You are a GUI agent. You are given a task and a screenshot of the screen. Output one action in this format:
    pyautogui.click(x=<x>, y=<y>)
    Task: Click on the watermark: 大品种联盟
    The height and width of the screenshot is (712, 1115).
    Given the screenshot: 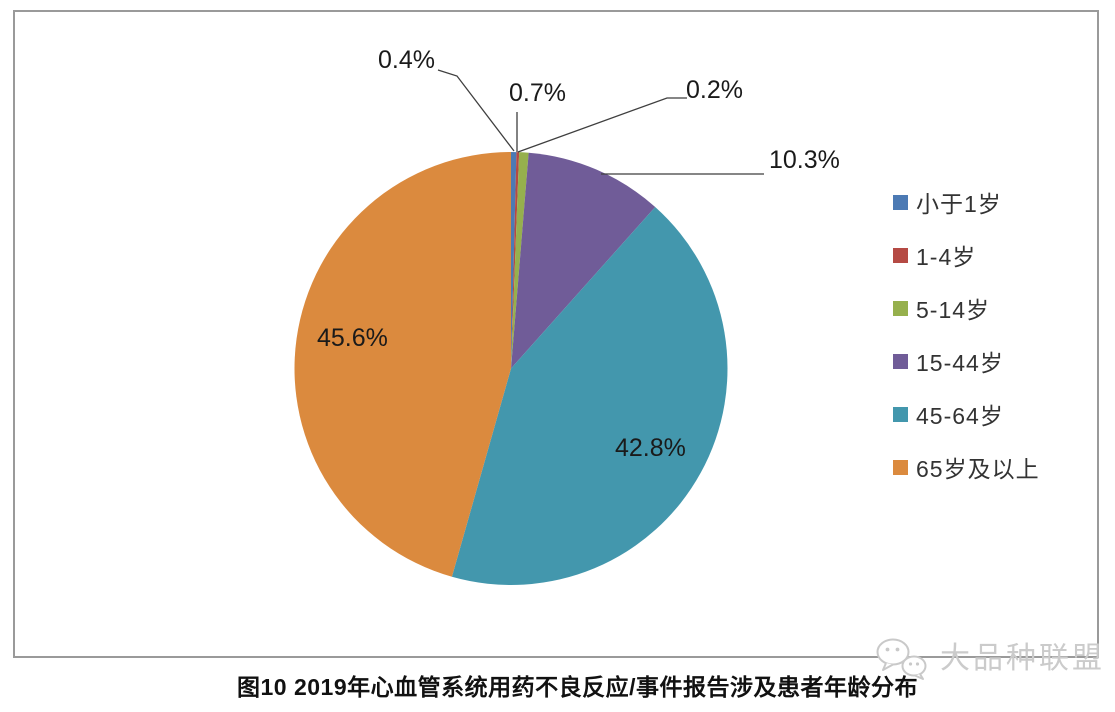 What is the action you would take?
    pyautogui.click(x=989, y=659)
    